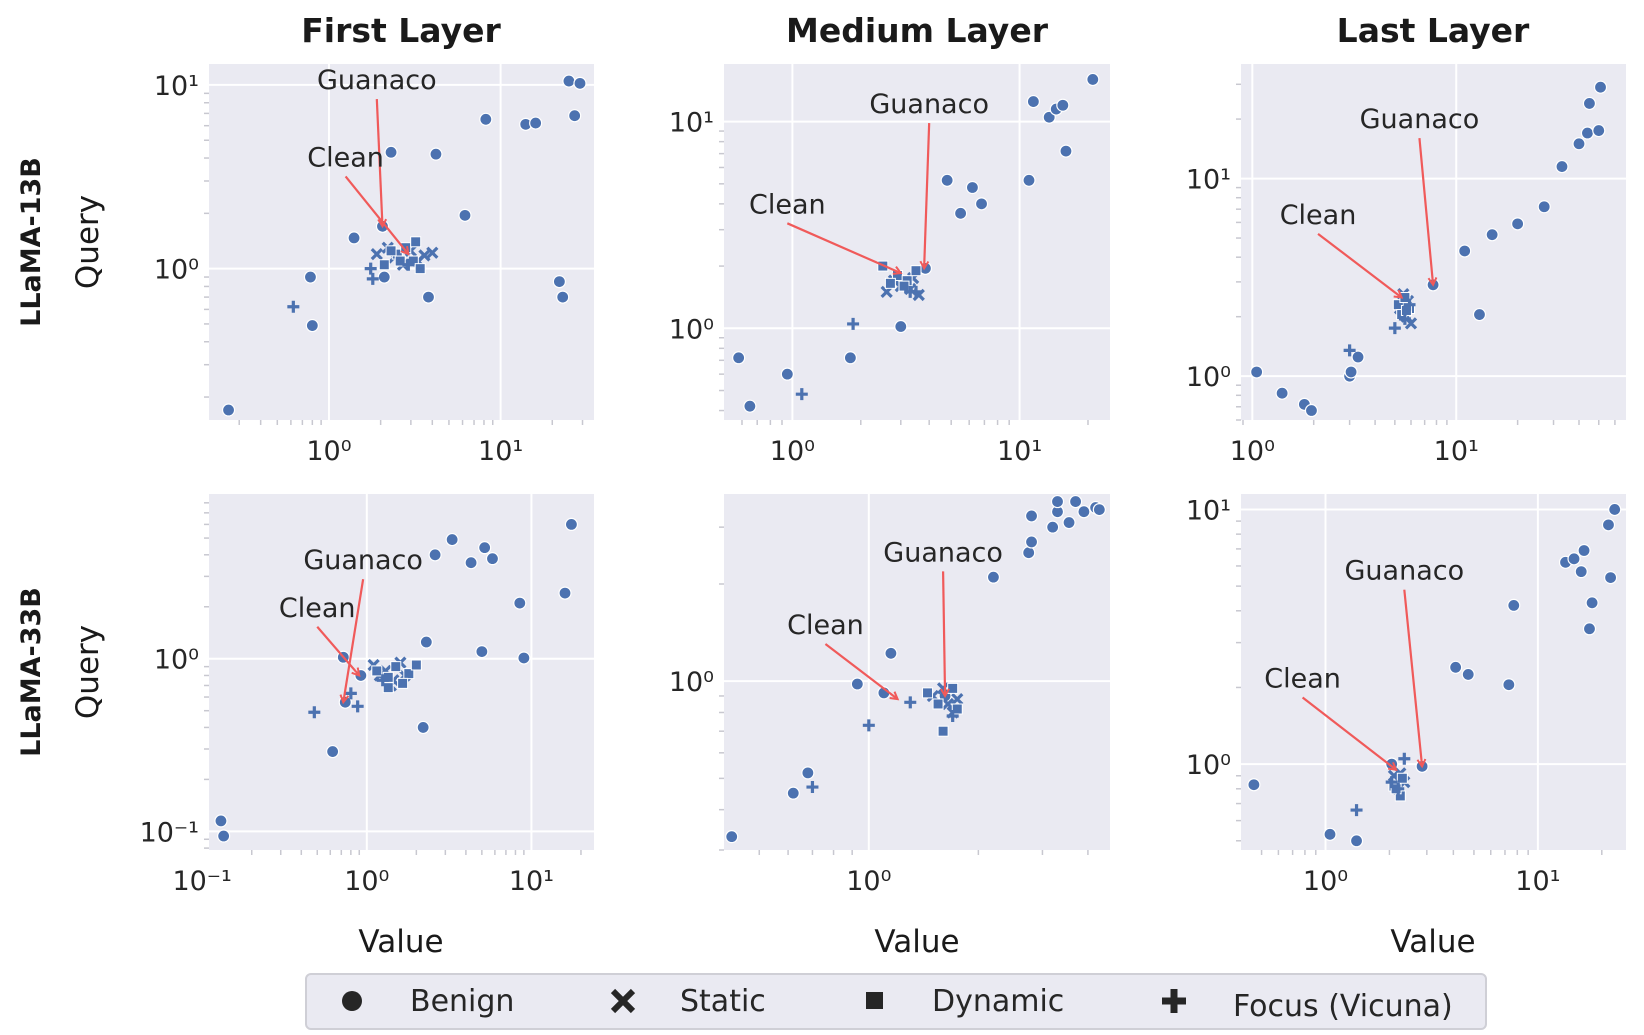 This screenshot has width=1644, height=1035. Describe the element at coordinates (998, 1001) in the screenshot. I see `legend-label-dynamic: Dynamic` at that location.